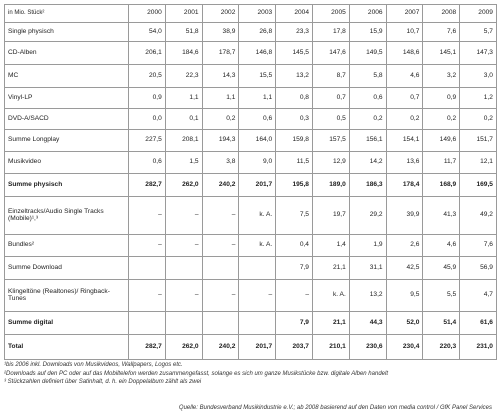 The width and height of the screenshot is (500, 420). I want to click on table-cell: 147,3, so click(478, 53).